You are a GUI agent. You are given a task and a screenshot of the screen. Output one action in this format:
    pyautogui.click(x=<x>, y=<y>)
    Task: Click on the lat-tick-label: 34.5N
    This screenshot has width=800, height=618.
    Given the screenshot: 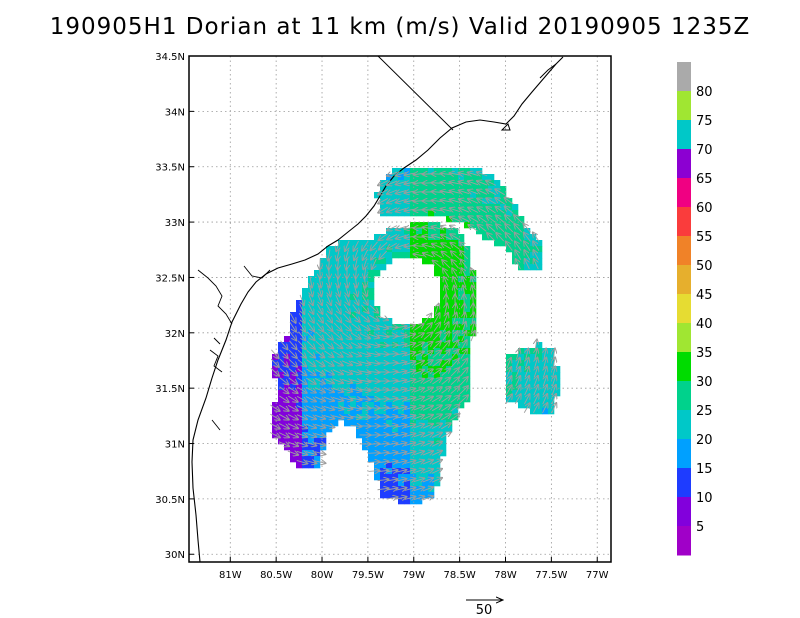 What is the action you would take?
    pyautogui.click(x=170, y=57)
    